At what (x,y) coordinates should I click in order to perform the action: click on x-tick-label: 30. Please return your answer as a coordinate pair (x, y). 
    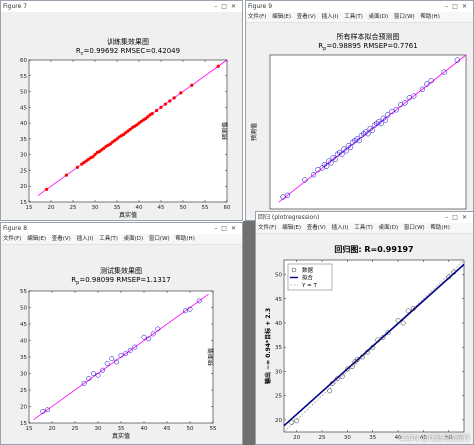
    Looking at the image, I should click on (95, 208).